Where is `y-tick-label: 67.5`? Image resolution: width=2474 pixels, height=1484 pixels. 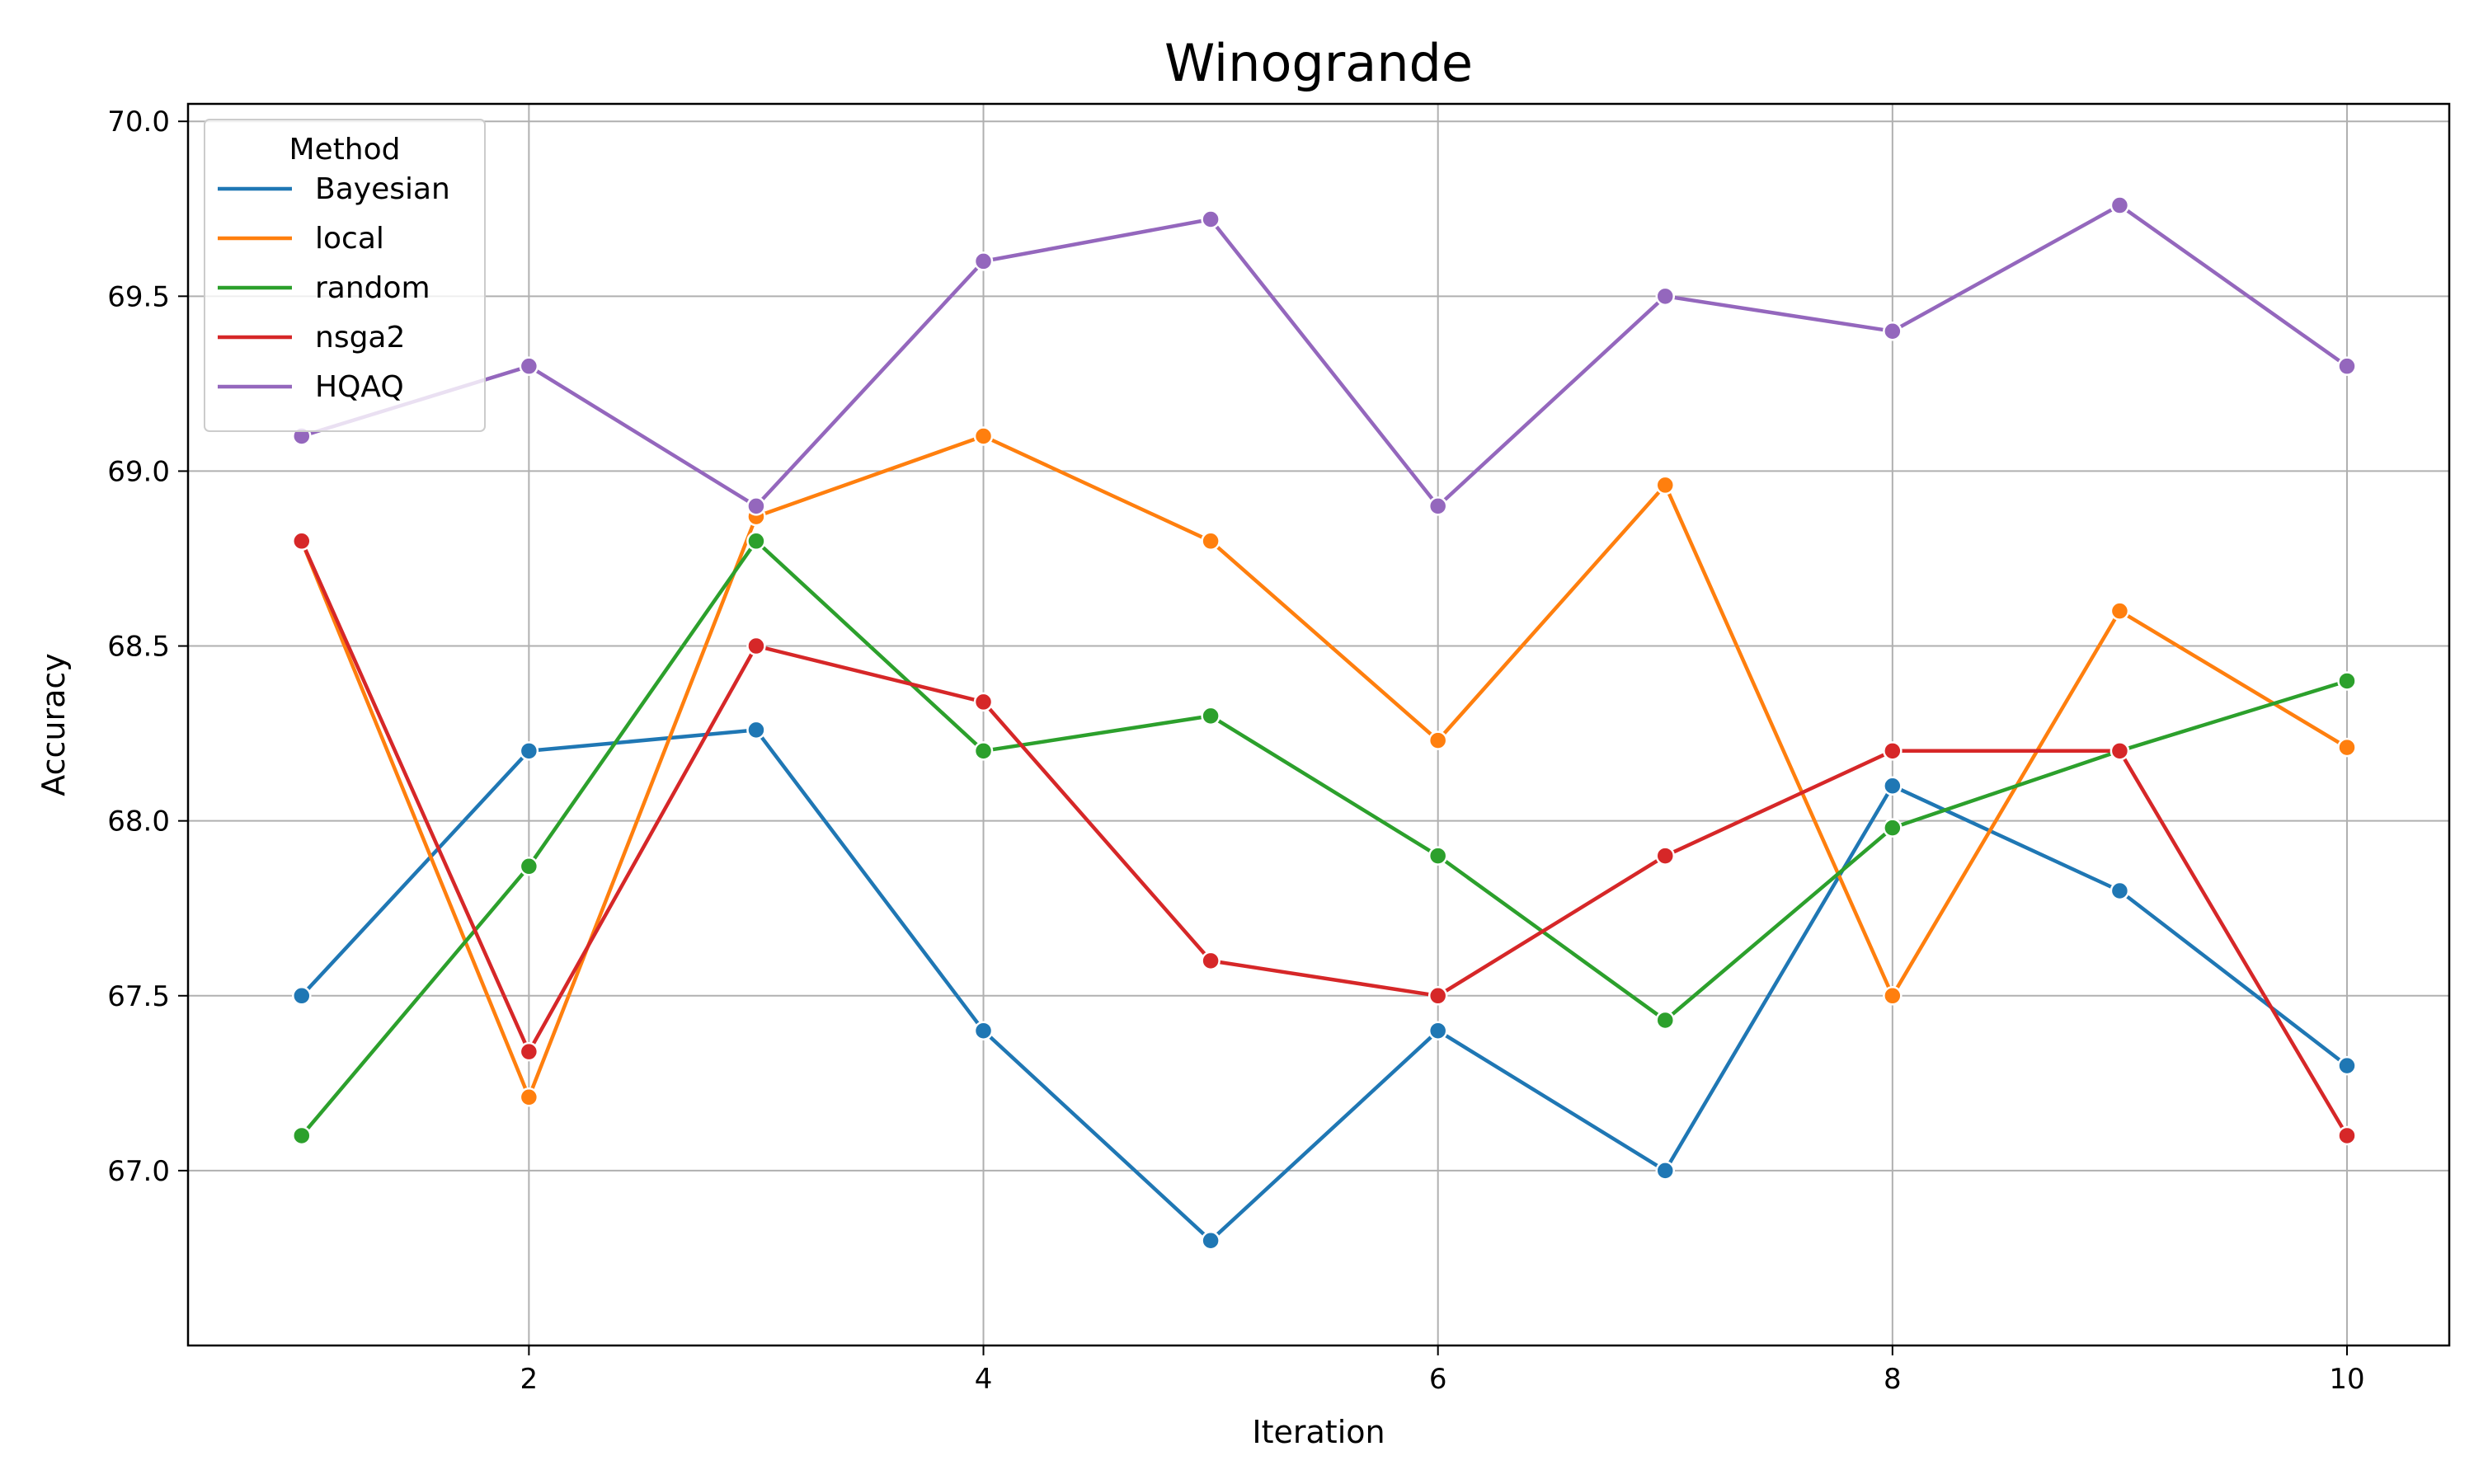 y-tick-label: 67.5 is located at coordinates (138, 996).